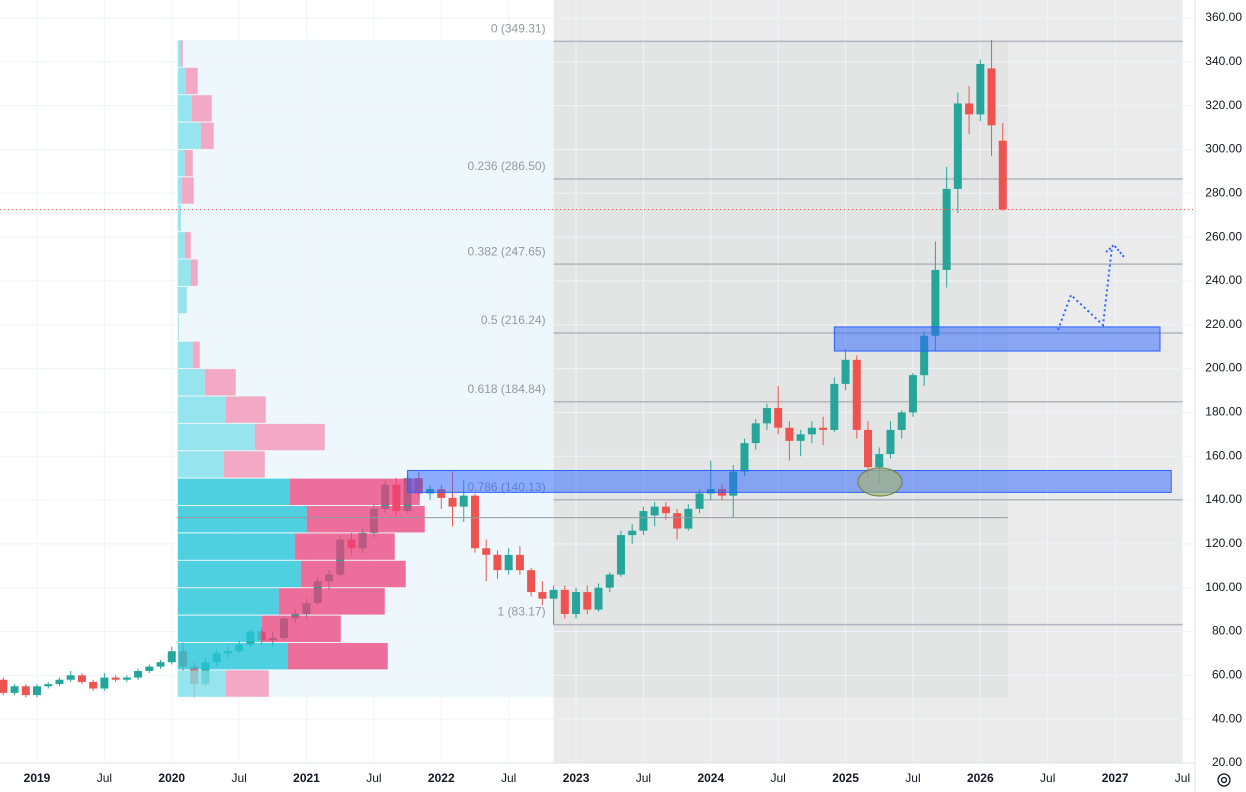  What do you see at coordinates (1223, 368) in the screenshot?
I see `y-tick-label: 200.00` at bounding box center [1223, 368].